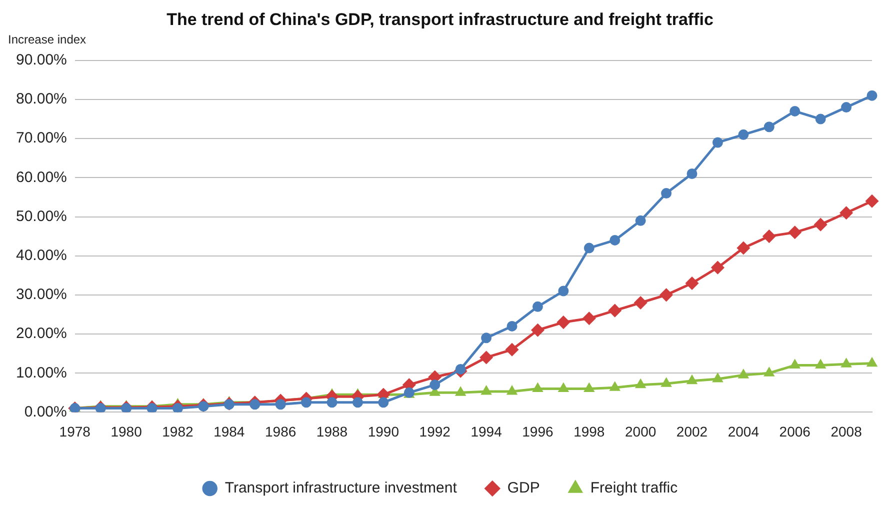 This screenshot has width=884, height=510. What do you see at coordinates (634, 488) in the screenshot?
I see `legend-label: Freight traffic` at bounding box center [634, 488].